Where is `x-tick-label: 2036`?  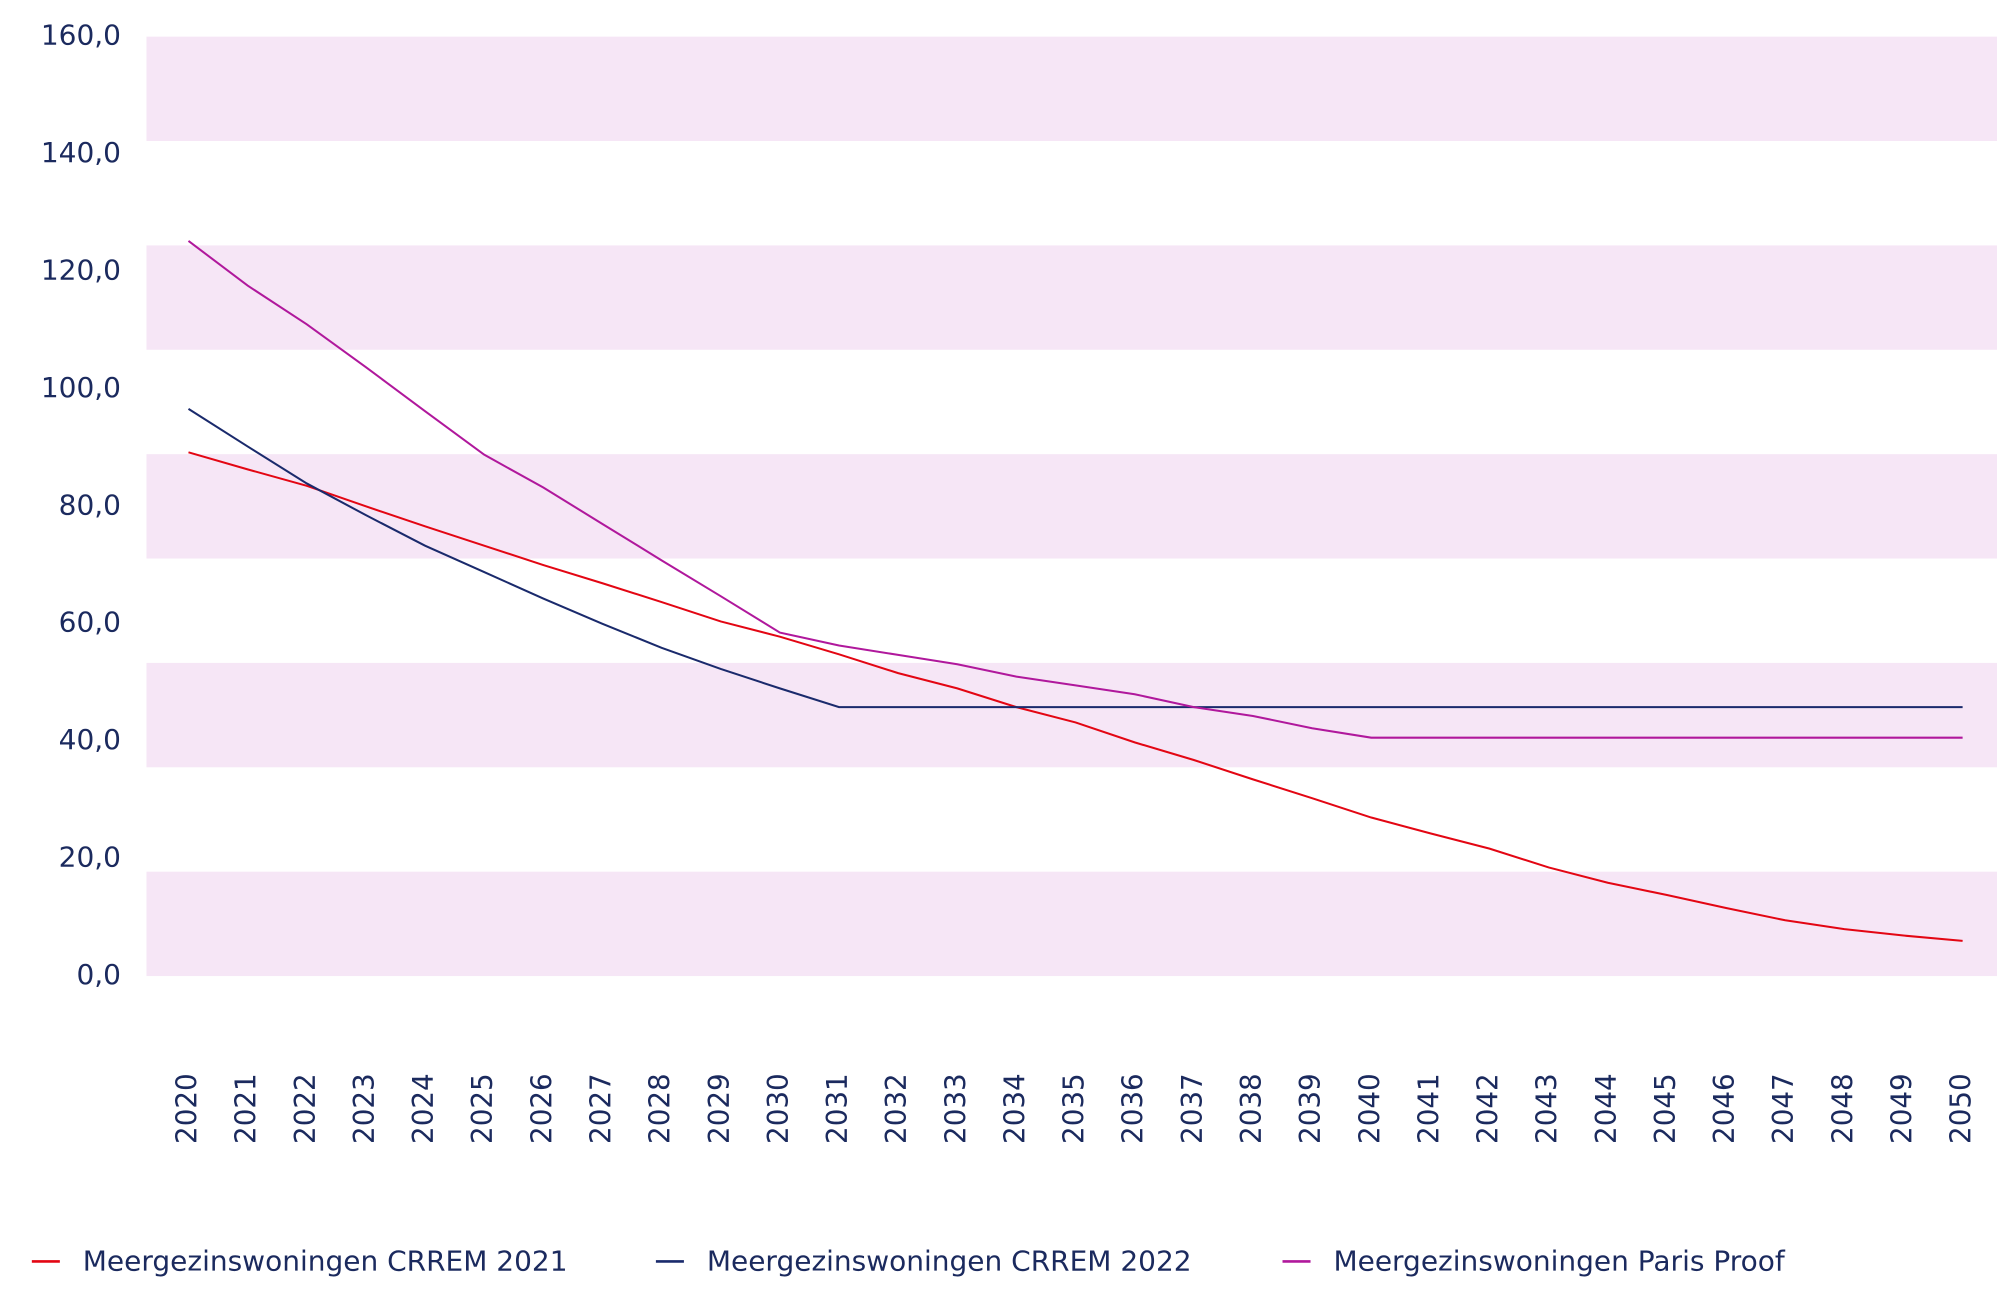
x-tick-label: 2036 is located at coordinates (1133, 1108).